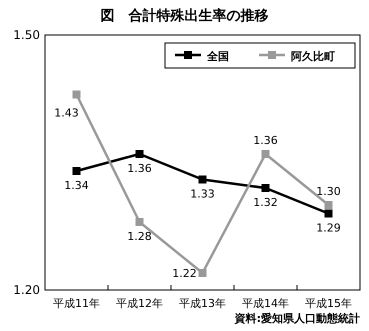 This screenshot has height=331, width=369. I want to click on chart-title: 図 合計特殊出生率の推移, so click(184, 15).